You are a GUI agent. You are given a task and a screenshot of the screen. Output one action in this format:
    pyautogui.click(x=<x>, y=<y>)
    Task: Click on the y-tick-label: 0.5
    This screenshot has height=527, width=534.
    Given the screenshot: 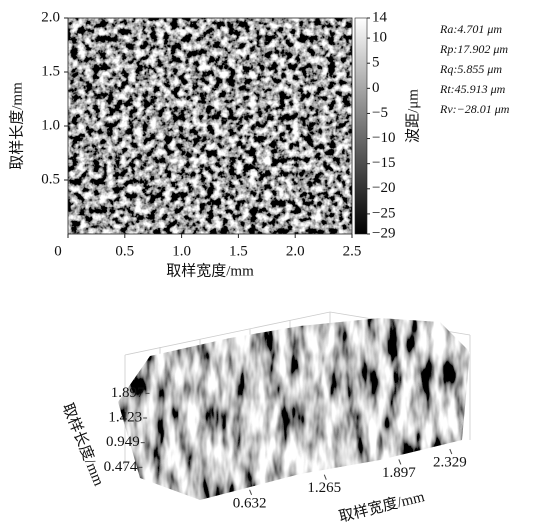 What is the action you would take?
    pyautogui.click(x=50, y=179)
    